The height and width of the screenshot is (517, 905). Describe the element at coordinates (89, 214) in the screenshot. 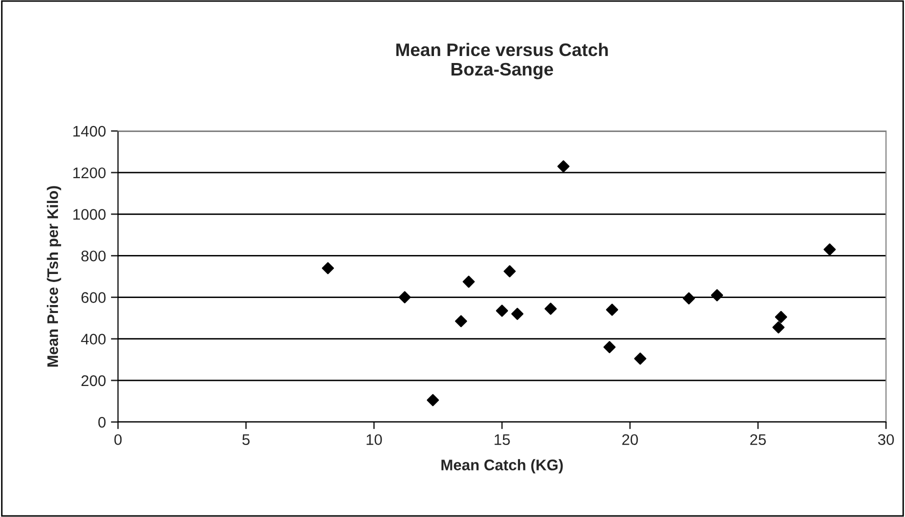

I see `y-tick-label: 1000` at that location.